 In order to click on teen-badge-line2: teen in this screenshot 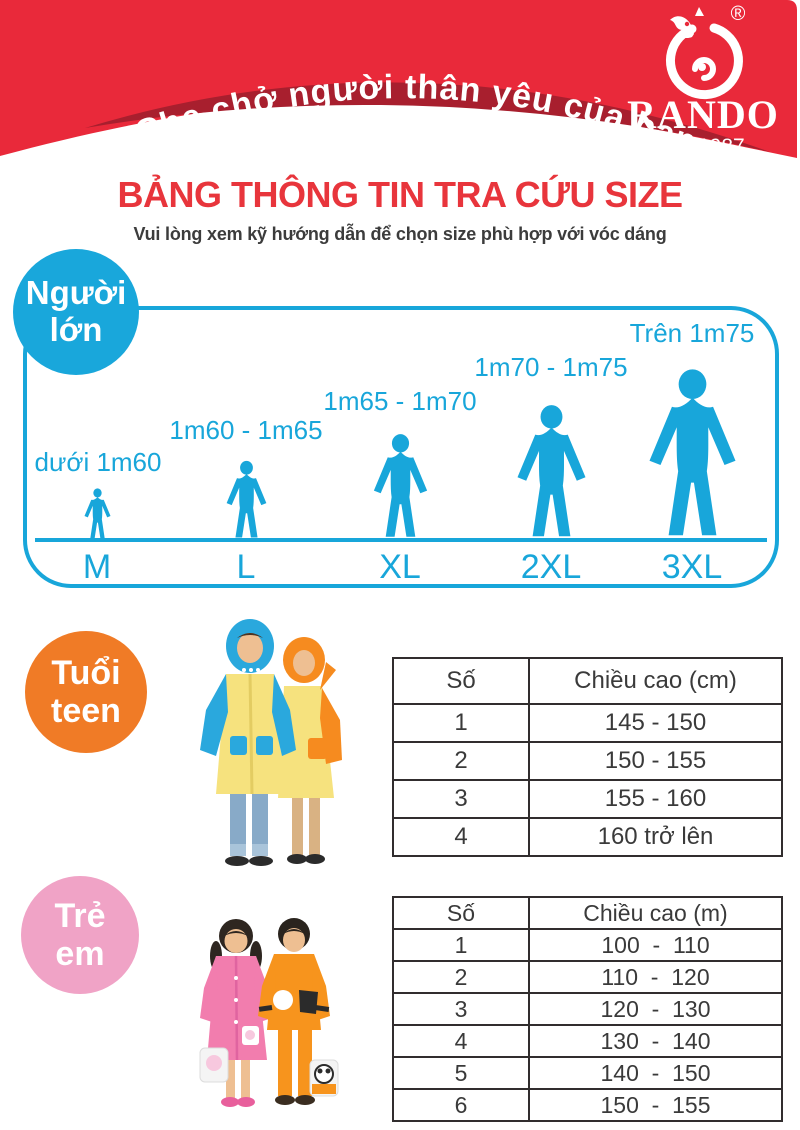, I will do `click(86, 711)`.